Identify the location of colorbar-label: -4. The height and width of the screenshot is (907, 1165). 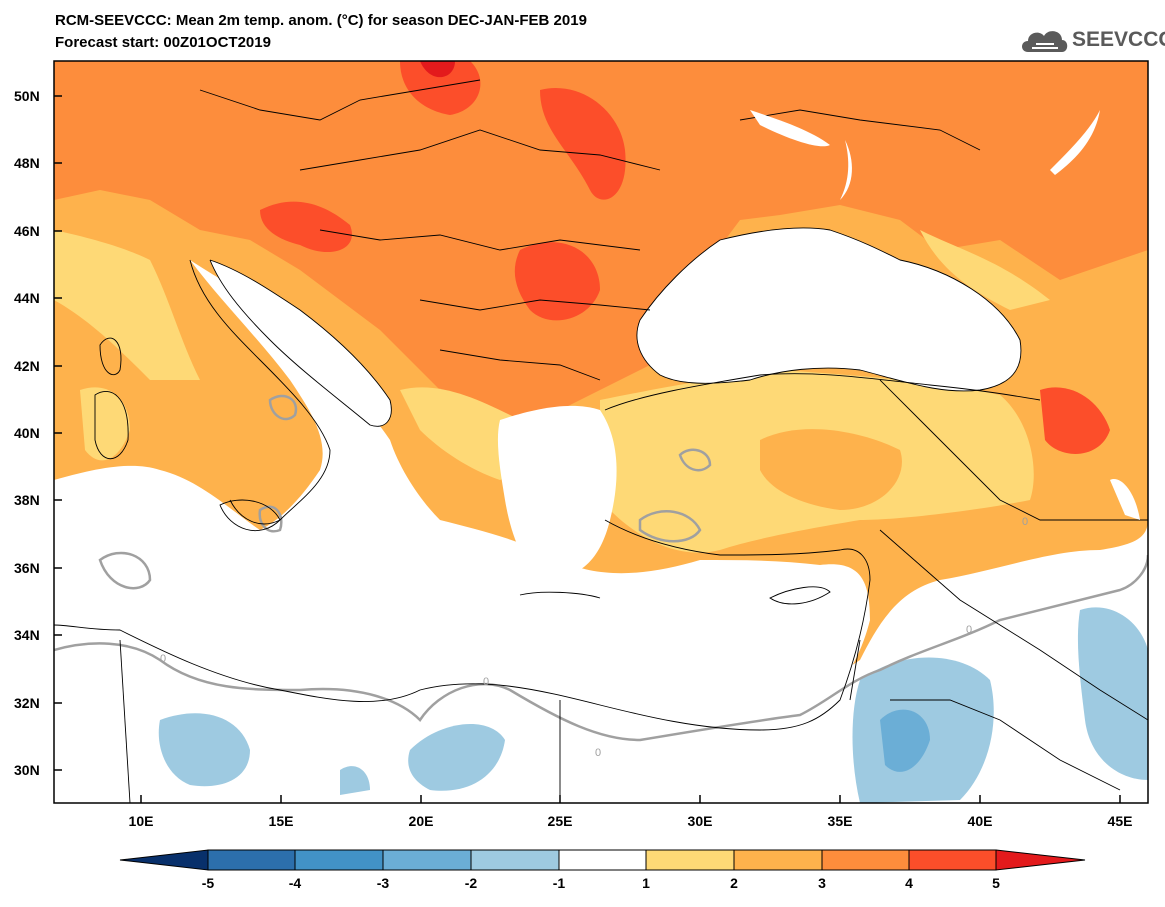
(295, 883).